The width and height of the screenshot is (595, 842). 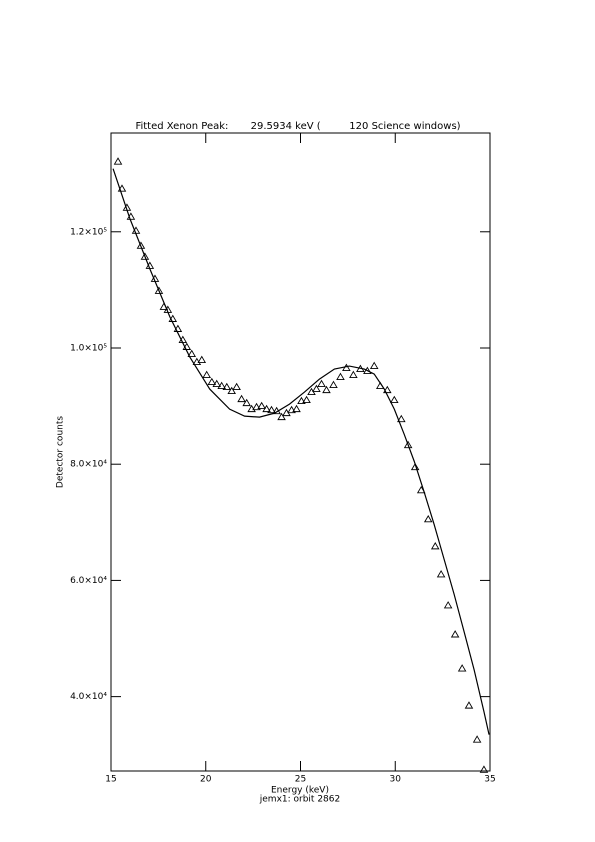 What do you see at coordinates (61, 452) in the screenshot?
I see `y-axis-label: Detector counts` at bounding box center [61, 452].